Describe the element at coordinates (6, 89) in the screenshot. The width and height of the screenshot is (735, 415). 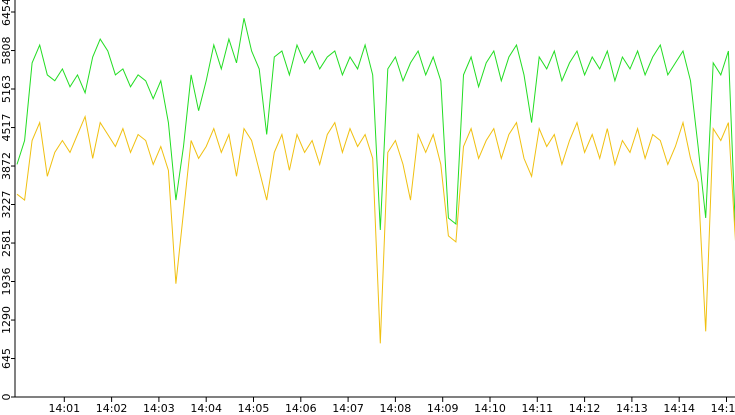
I see `y-tick-label: 5163` at that location.